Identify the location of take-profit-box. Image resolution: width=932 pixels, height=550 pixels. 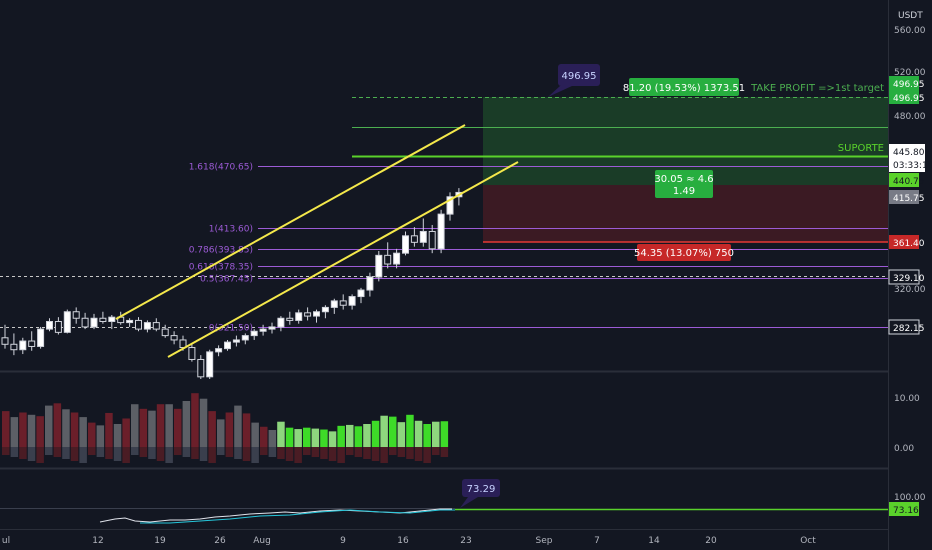
(684, 87).